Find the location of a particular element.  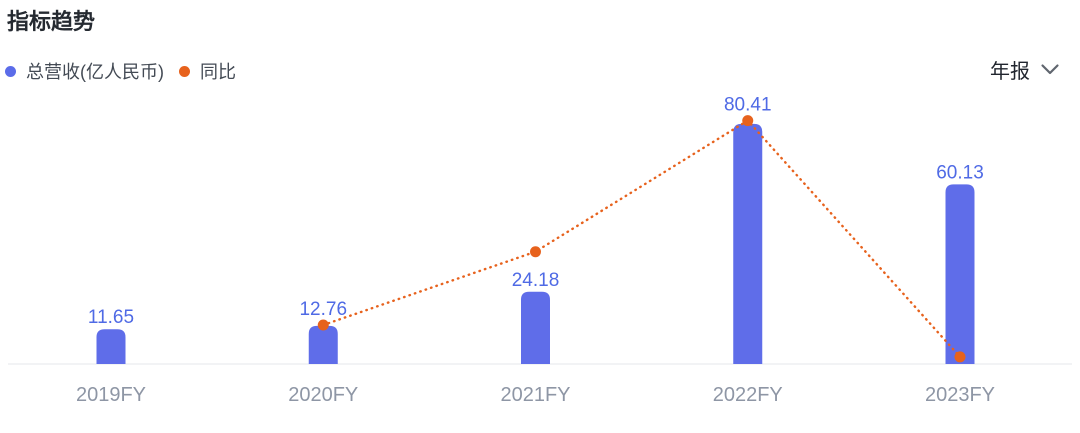

period-selector-value: 年报 is located at coordinates (1010, 72).